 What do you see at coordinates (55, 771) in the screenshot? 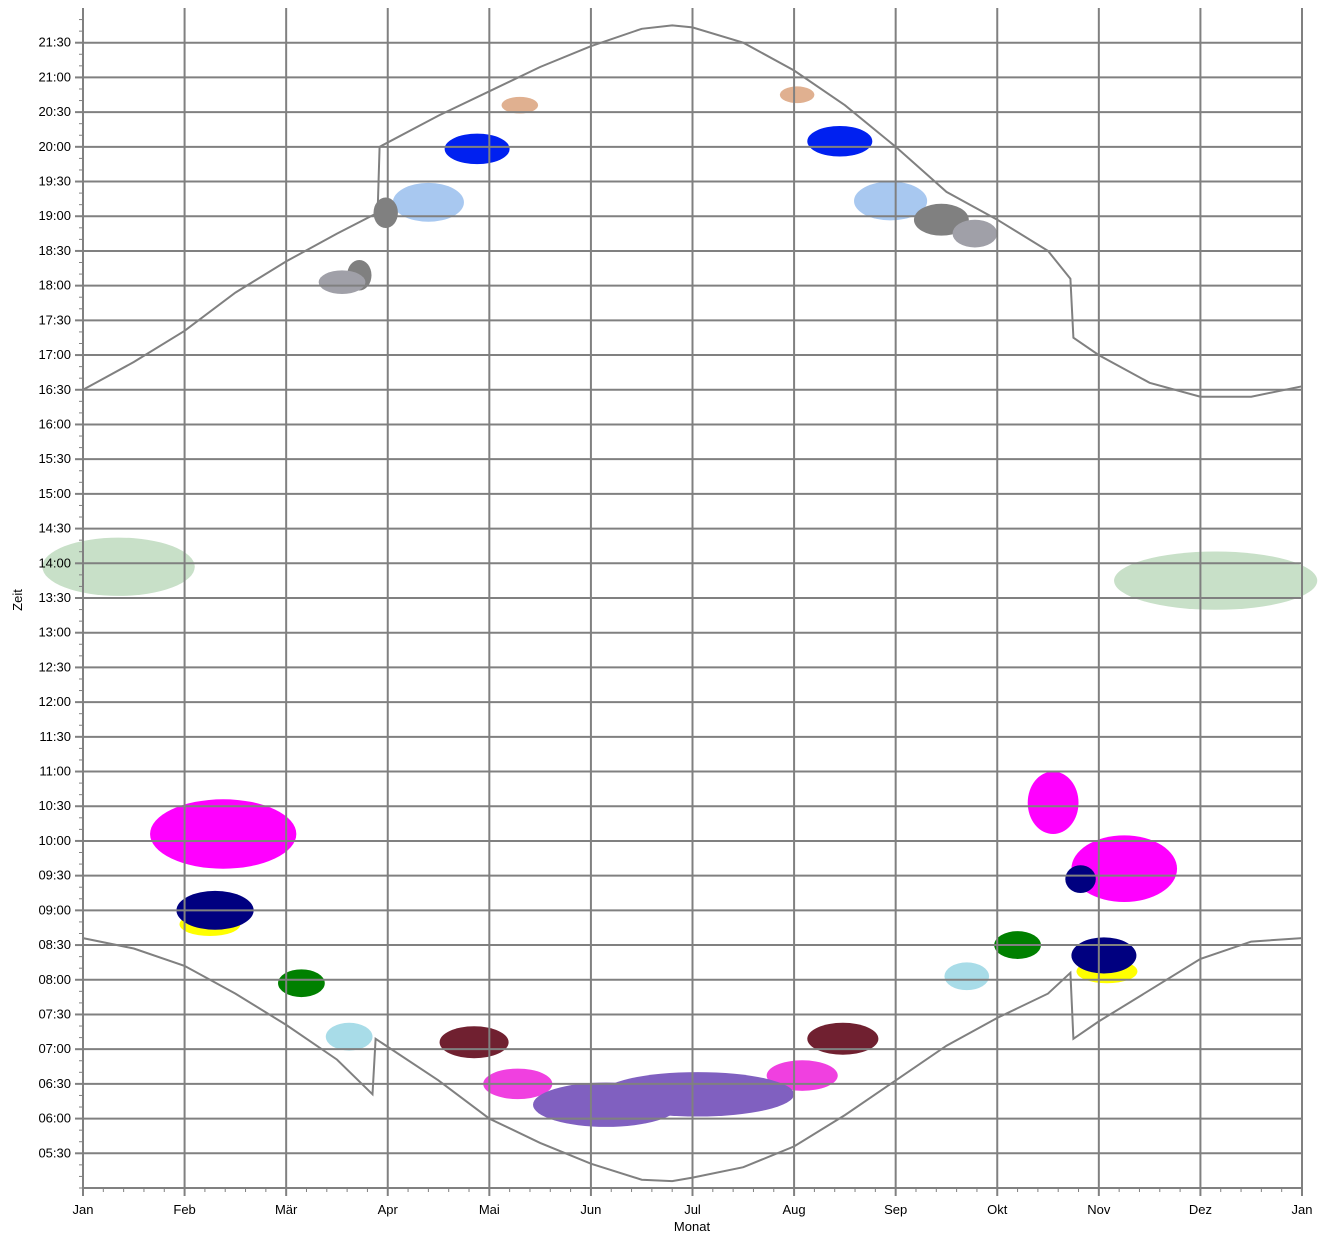
I see `y-tick-label-11: 11:00` at bounding box center [55, 771].